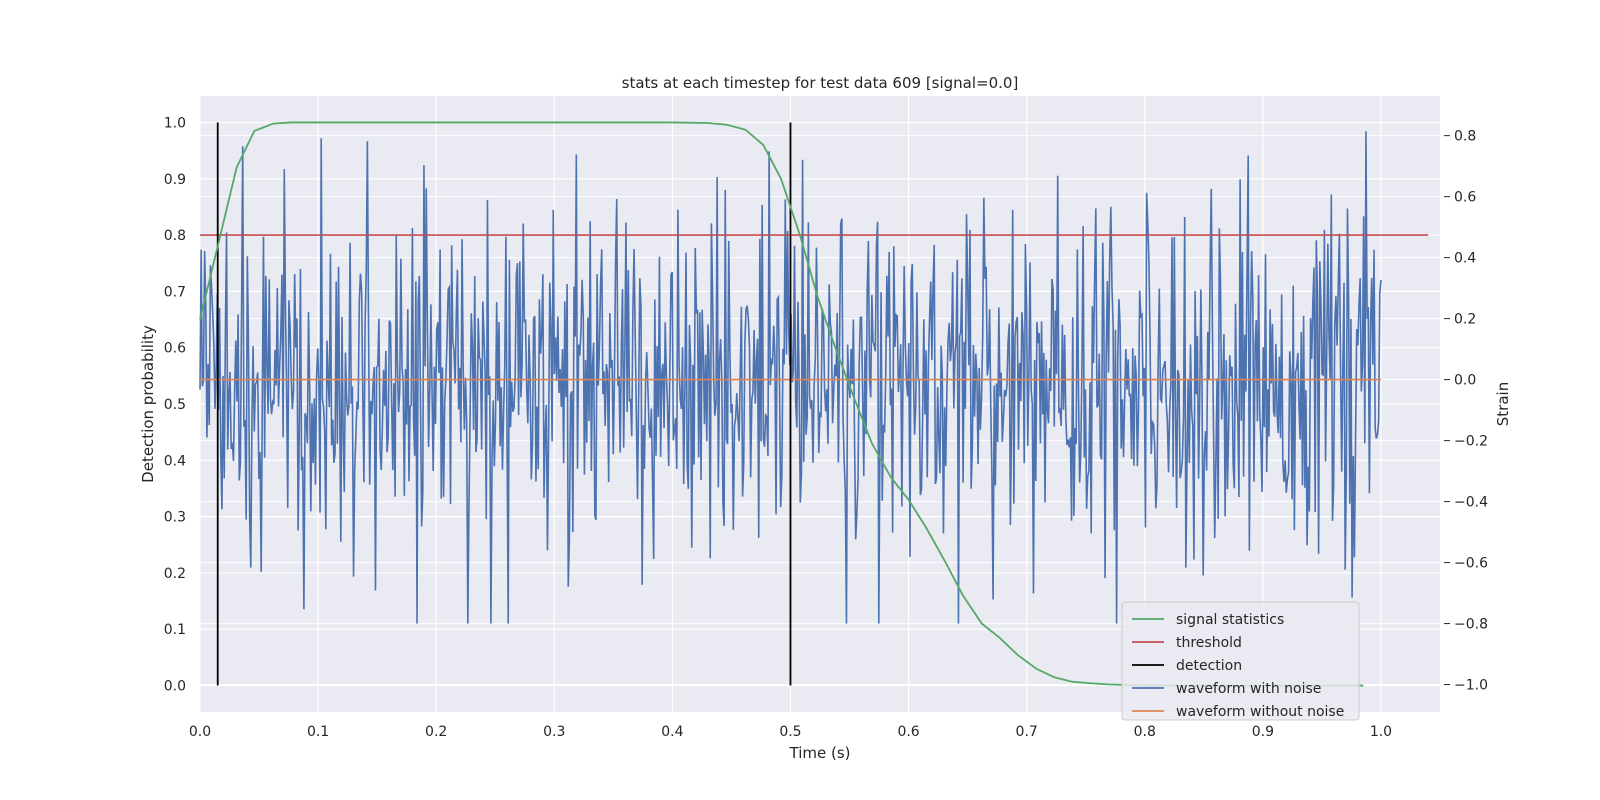  What do you see at coordinates (1465, 320) in the screenshot?
I see `y-right-tick-label: 0.2` at bounding box center [1465, 320].